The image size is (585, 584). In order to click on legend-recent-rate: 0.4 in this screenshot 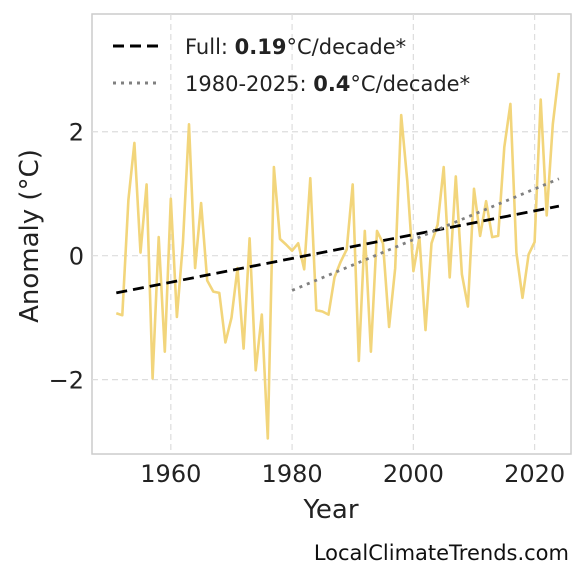, I will do `click(331, 84)`.